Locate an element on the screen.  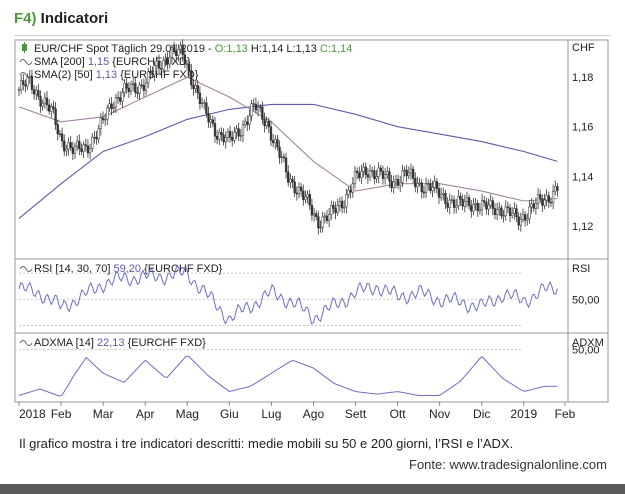
price-unit-label: CHF is located at coordinates (583, 48).